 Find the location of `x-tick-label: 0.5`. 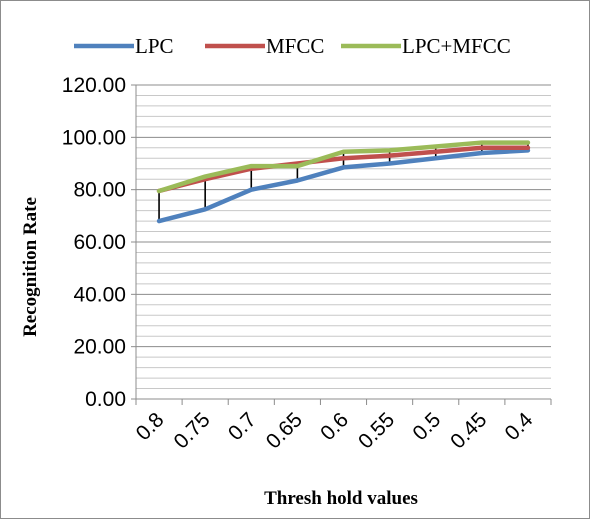

x-tick-label: 0.5 is located at coordinates (426, 426).